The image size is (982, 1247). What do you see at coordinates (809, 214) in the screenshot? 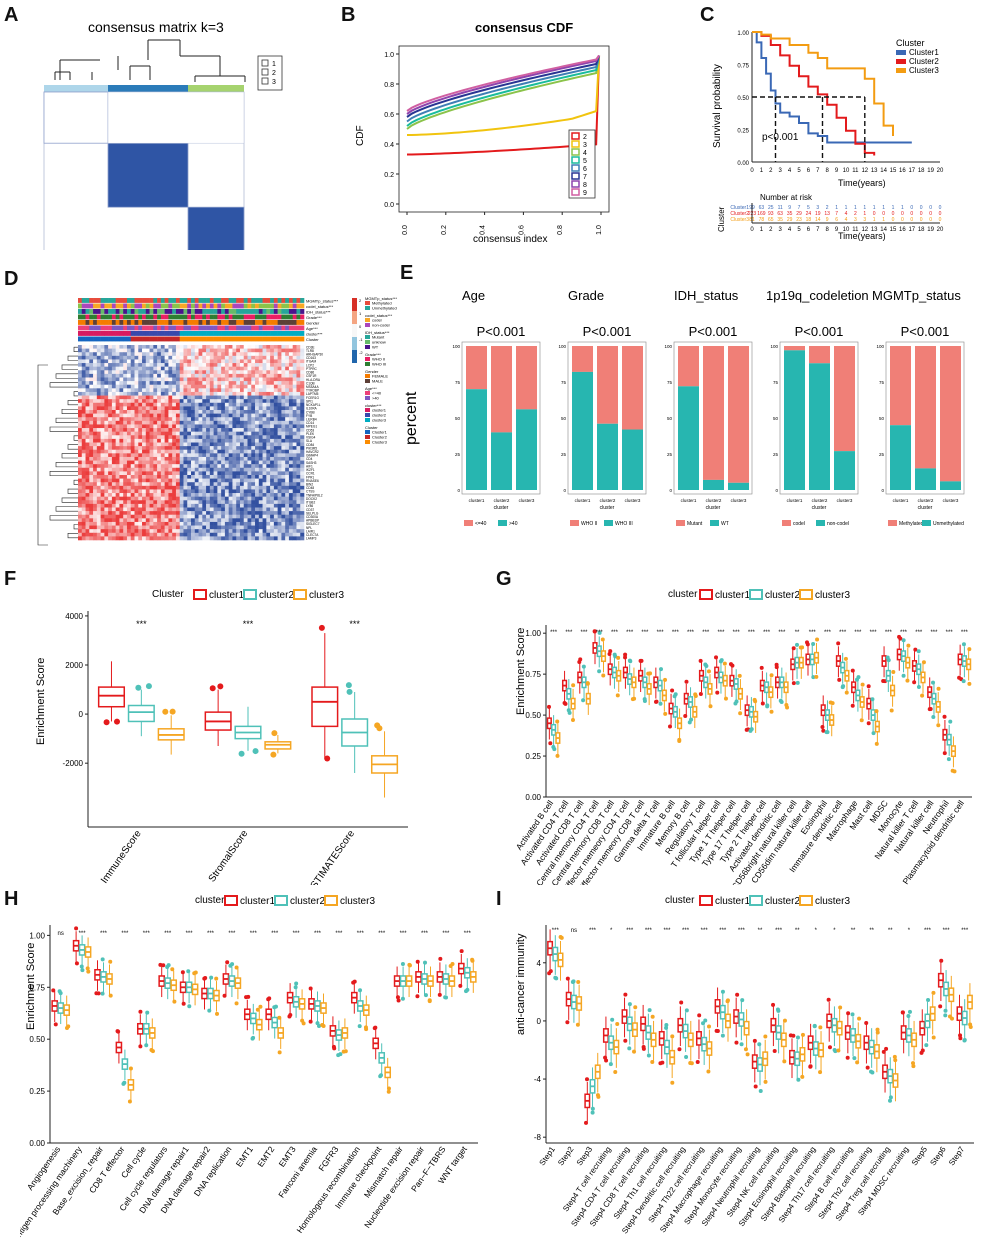
I see `risk-value: 24` at bounding box center [809, 214].